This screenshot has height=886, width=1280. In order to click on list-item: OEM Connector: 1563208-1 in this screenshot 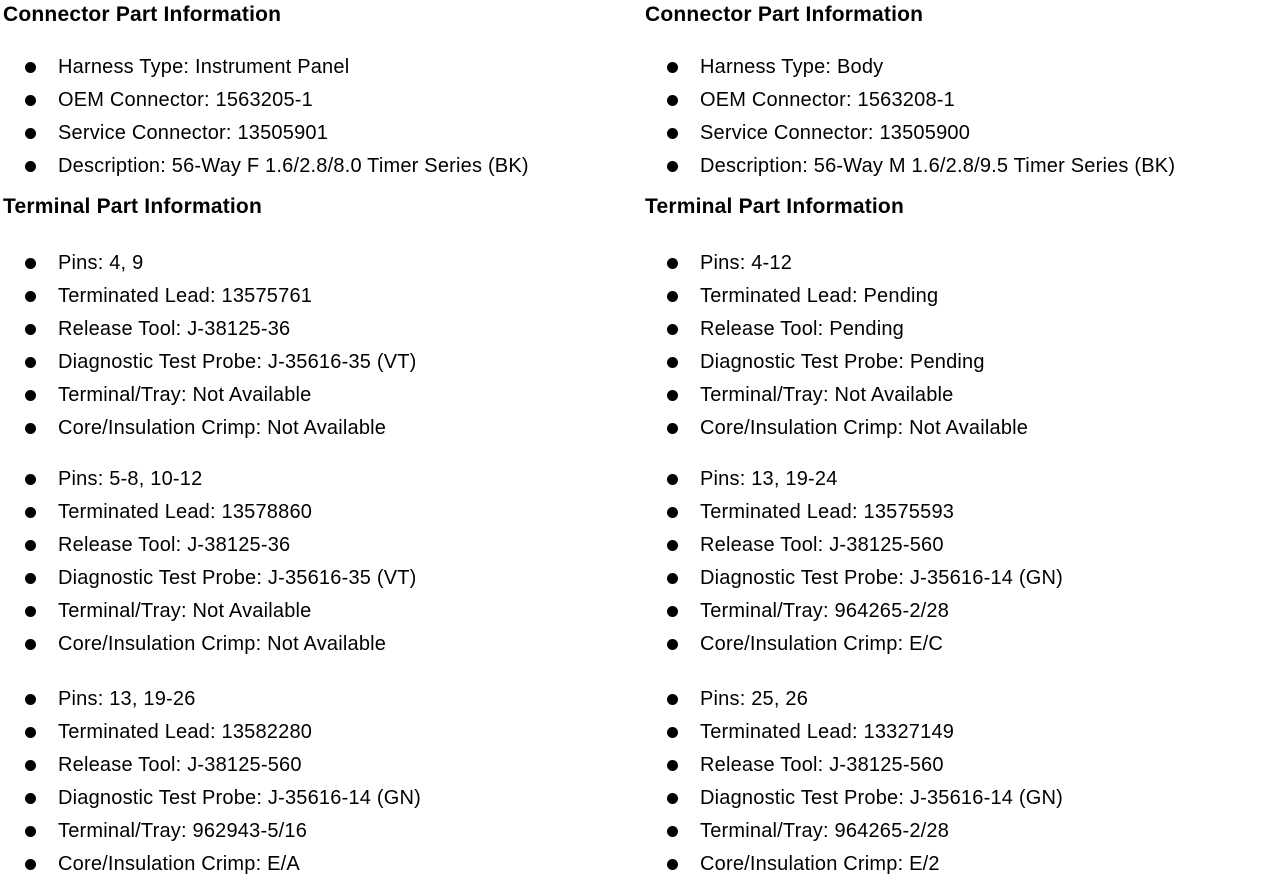, I will do `click(962, 100)`.